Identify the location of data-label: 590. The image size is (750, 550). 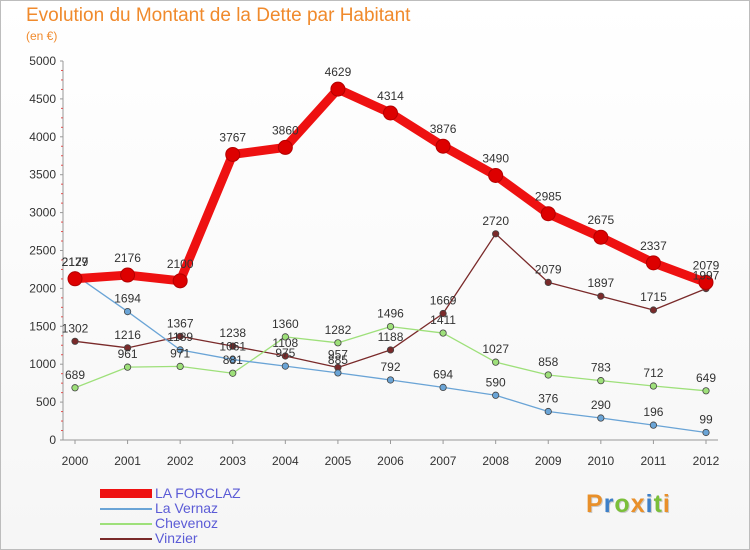
(496, 382).